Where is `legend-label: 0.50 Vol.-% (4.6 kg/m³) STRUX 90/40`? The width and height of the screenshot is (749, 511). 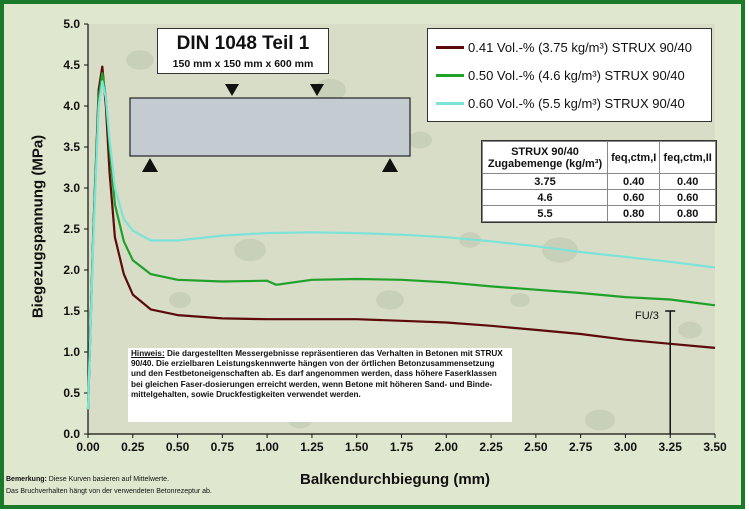 legend-label: 0.50 Vol.-% (4.6 kg/m³) STRUX 90/40 is located at coordinates (576, 75).